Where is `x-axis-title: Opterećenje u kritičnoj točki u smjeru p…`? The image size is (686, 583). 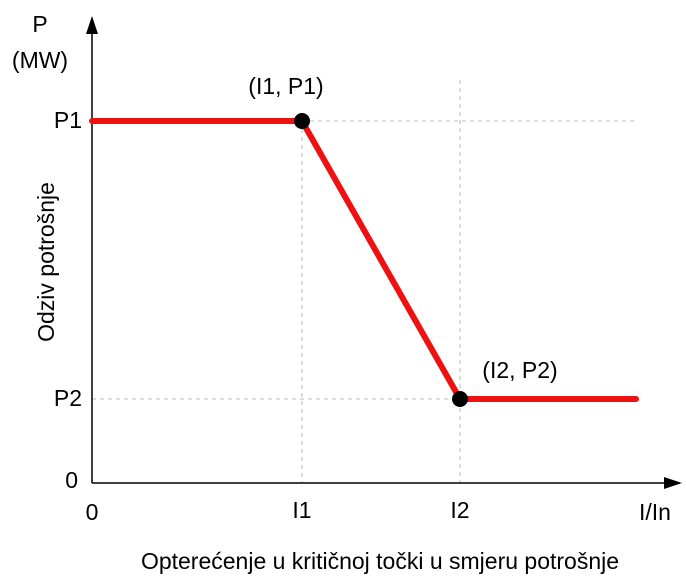 x-axis-title: Opterećenje u kritičnoj točki u smjeru p… is located at coordinates (380, 561).